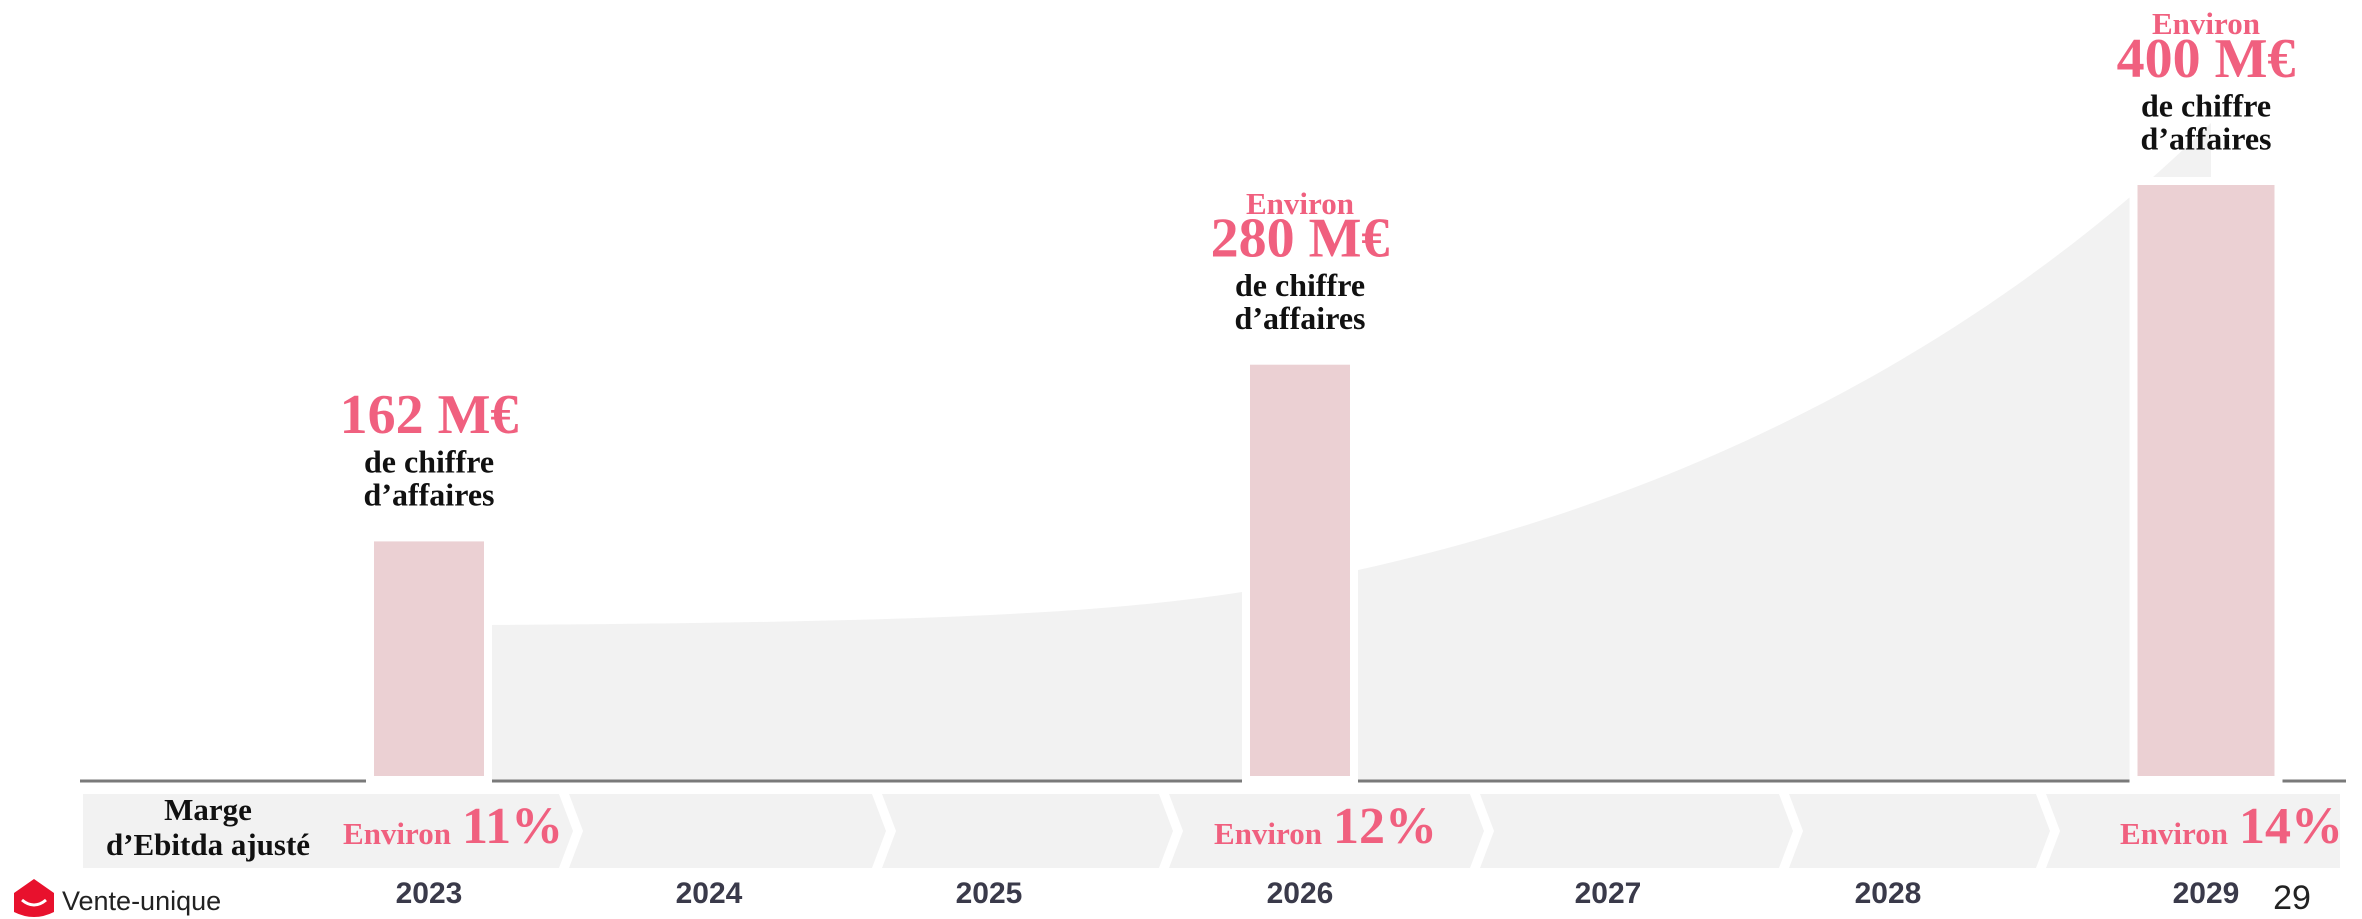 The image size is (2362, 919). Describe the element at coordinates (1608, 893) in the screenshot. I see `x-tick-label: 2027` at that location.